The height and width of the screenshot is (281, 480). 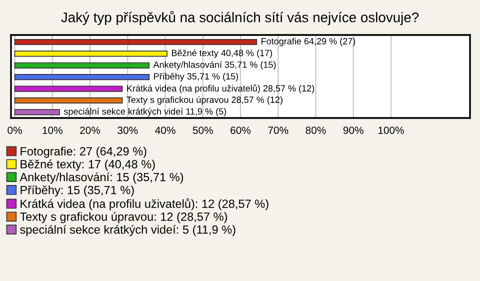 I want to click on x-tick-label: 30%, so click(x=128, y=130).